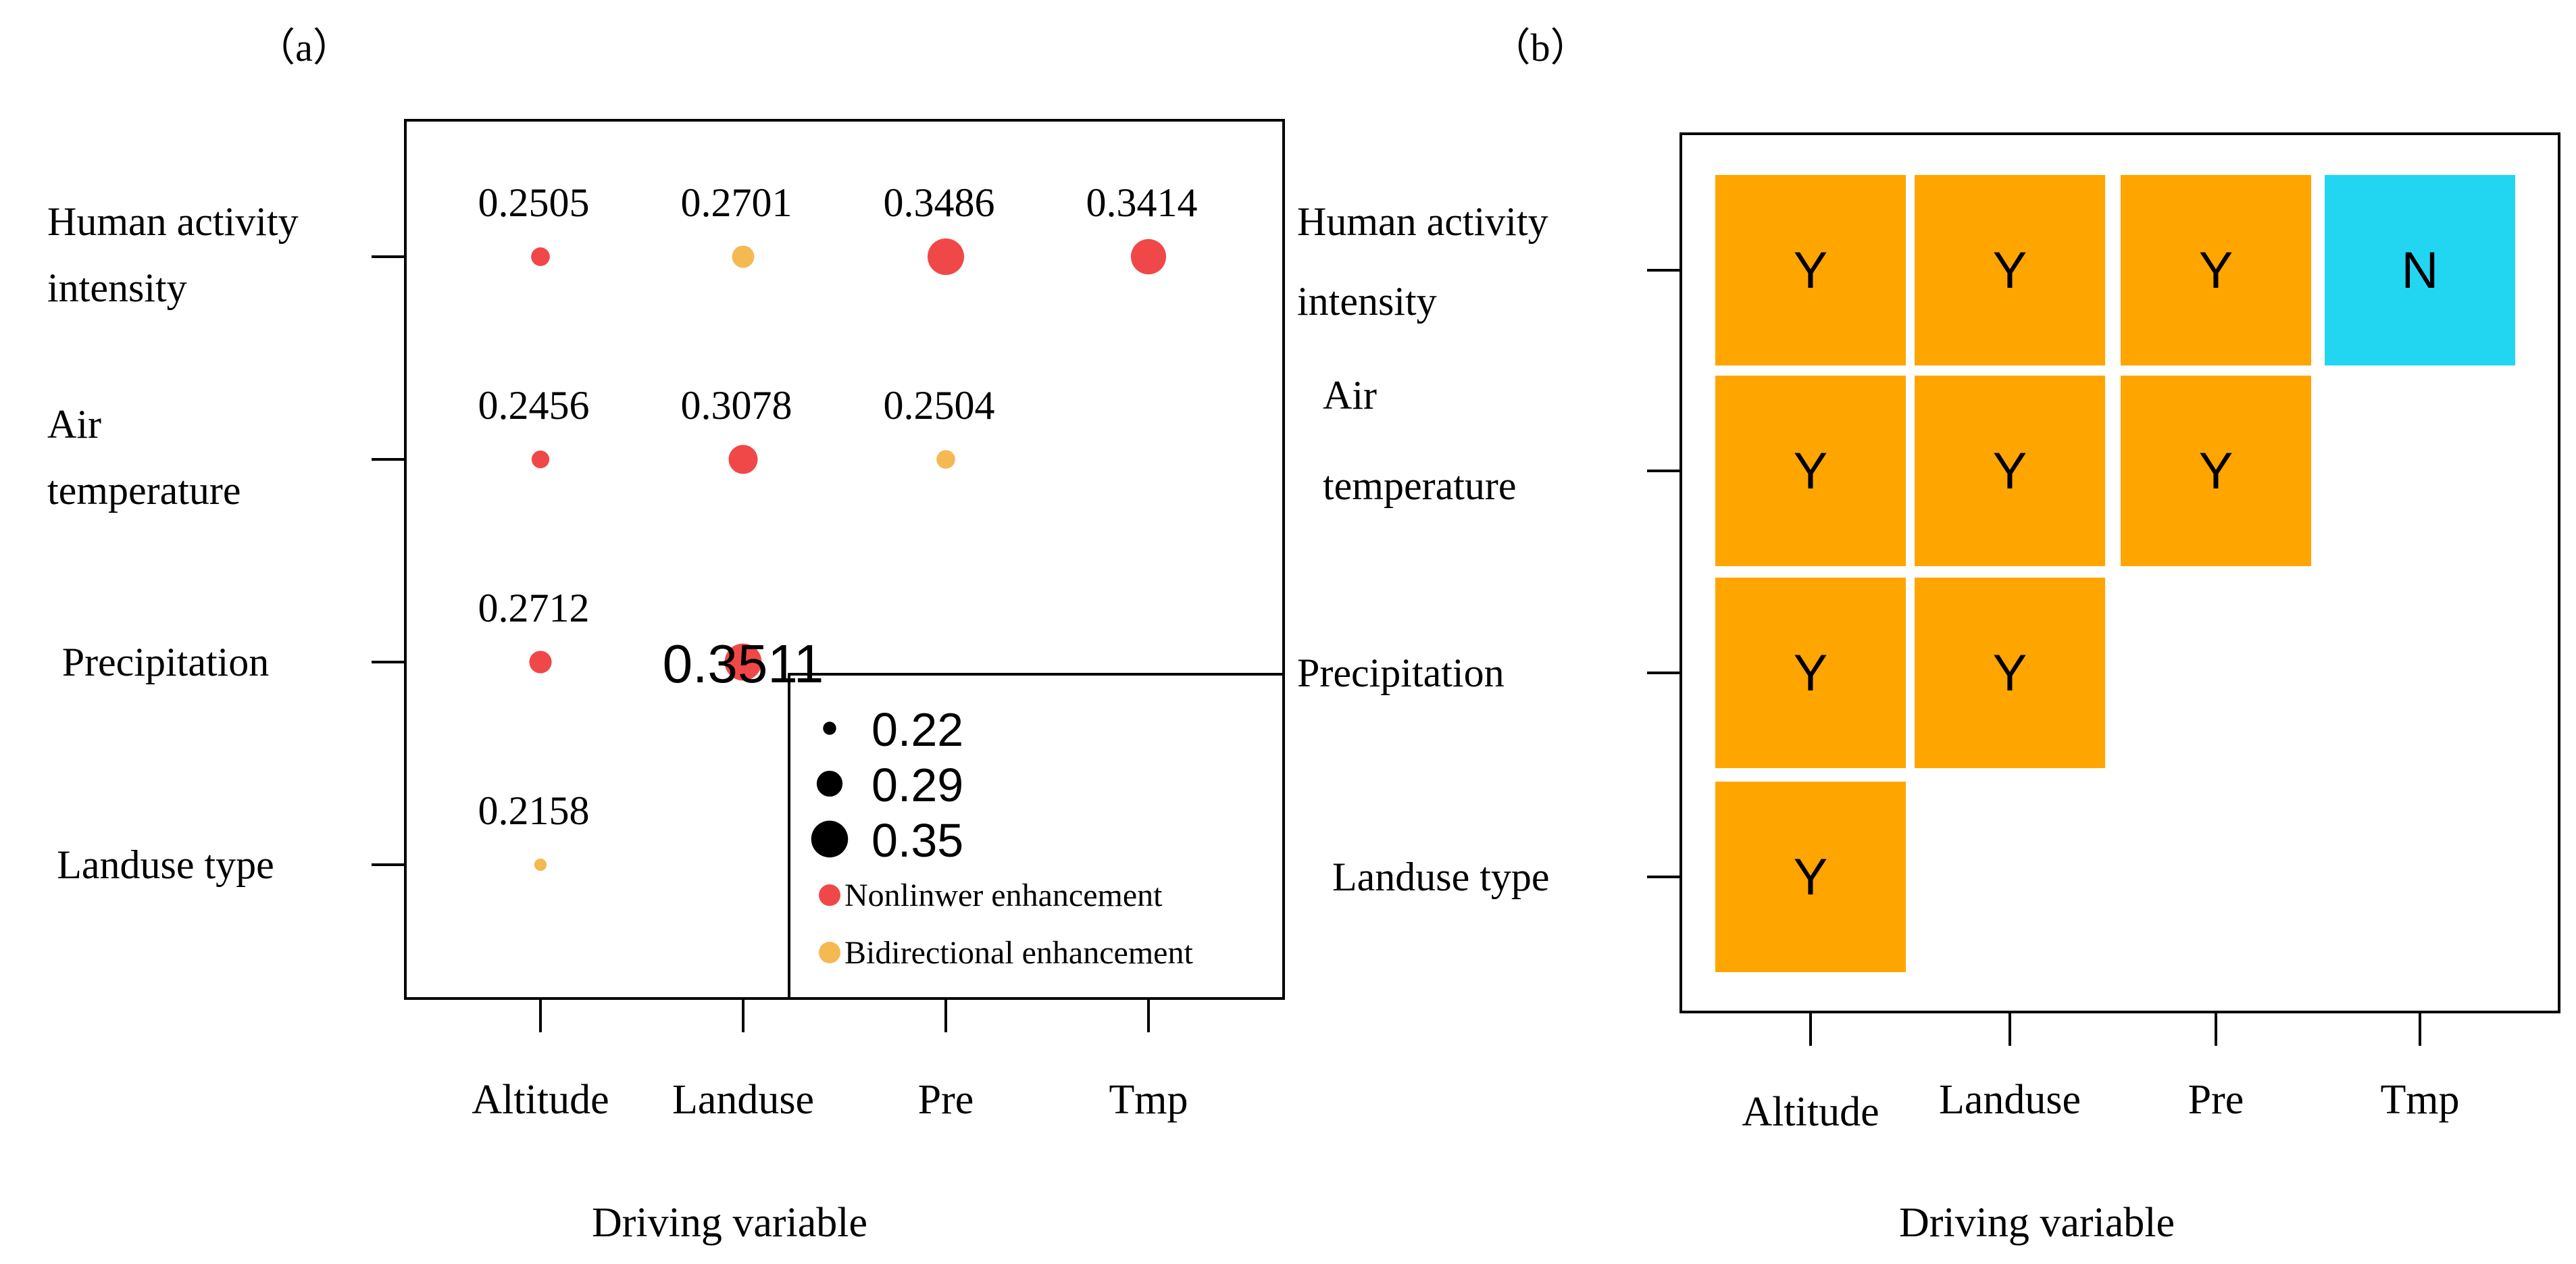  Describe the element at coordinates (540, 865) in the screenshot. I see `point-altitude-landuse-type` at that location.